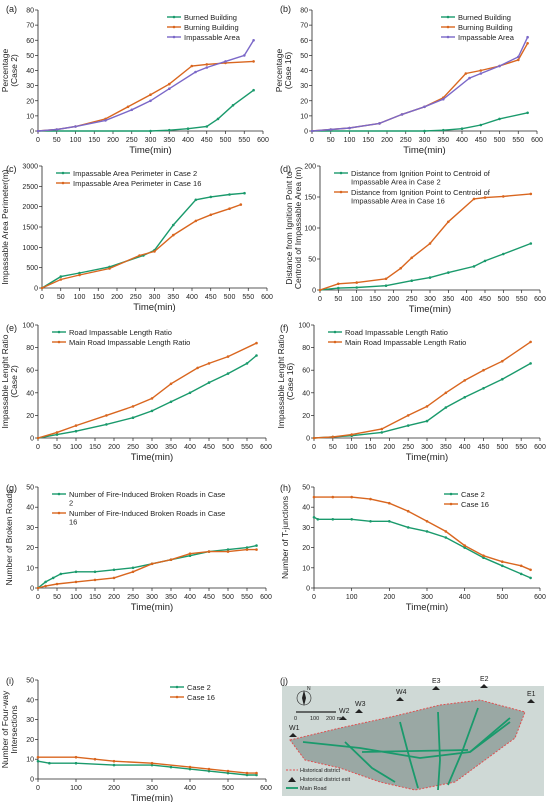 The width and height of the screenshot is (550, 807). Describe the element at coordinates (30, 348) in the screenshot. I see `y-tick-label: 80` at that location.